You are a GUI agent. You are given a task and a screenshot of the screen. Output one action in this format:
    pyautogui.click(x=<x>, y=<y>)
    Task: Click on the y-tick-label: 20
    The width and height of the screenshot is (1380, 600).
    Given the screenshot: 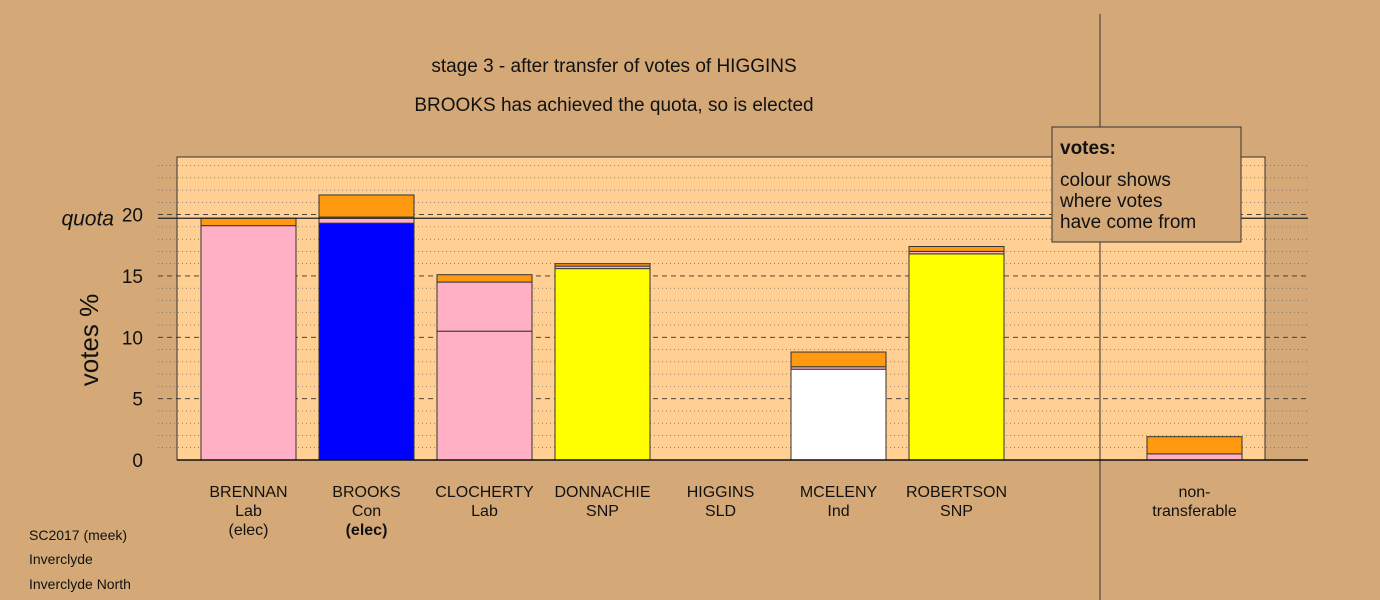 What is the action you would take?
    pyautogui.click(x=132, y=216)
    